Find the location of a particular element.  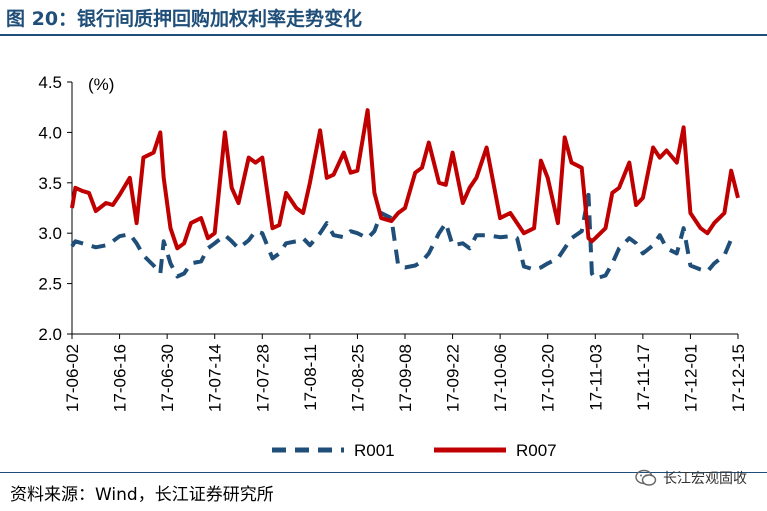

x-tick-label: 17-06-02 is located at coordinates (72, 378).